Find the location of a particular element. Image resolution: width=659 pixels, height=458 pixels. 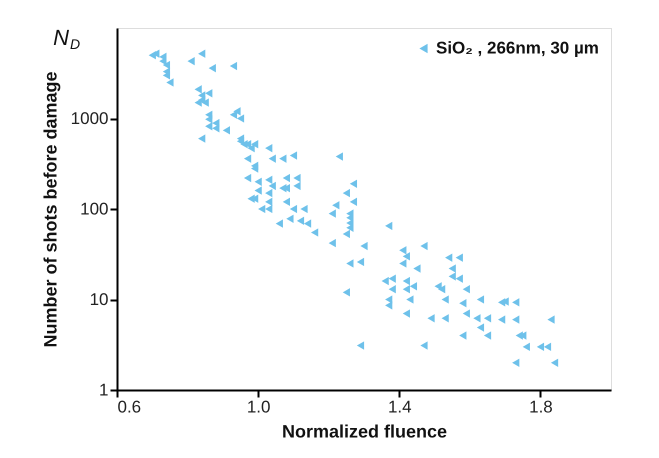

x-axis-title: Normalized fluence is located at coordinates (365, 432).